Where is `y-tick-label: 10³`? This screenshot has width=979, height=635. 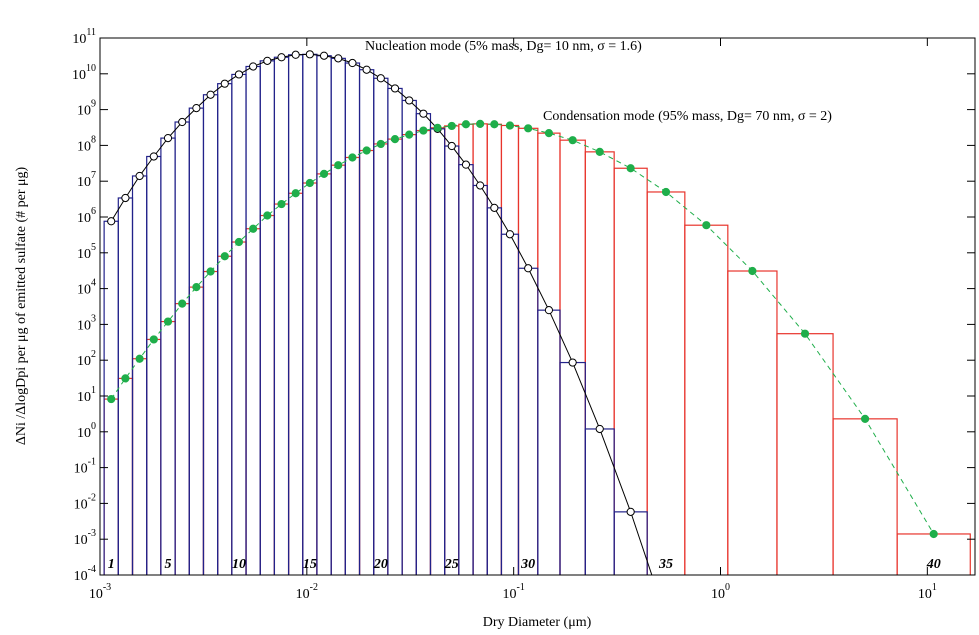
y-tick-label: 10³ is located at coordinates (86, 324).